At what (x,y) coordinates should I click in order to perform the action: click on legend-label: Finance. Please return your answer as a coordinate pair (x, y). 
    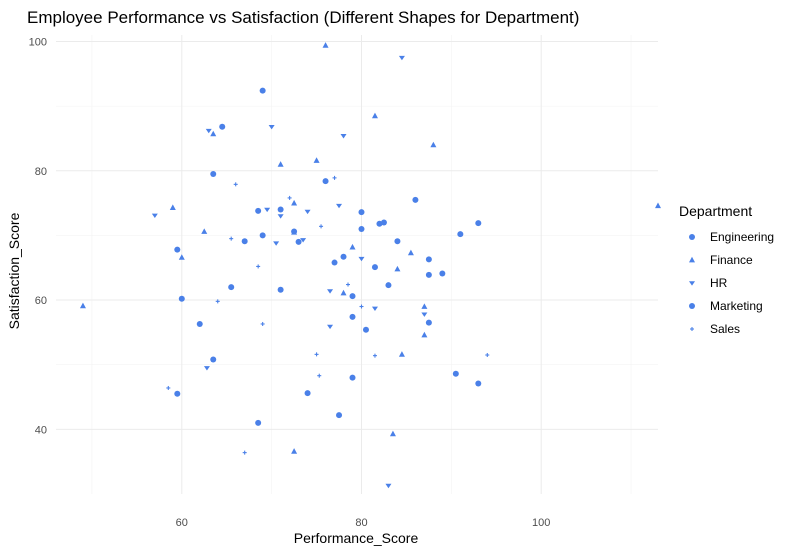
    Looking at the image, I should click on (731, 260).